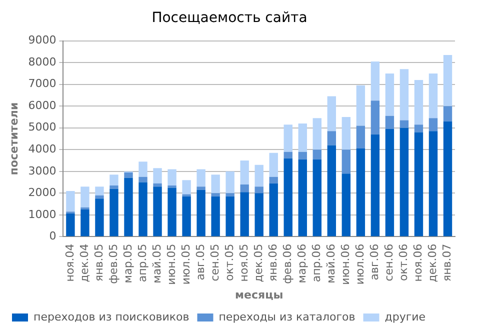  Describe the element at coordinates (405, 317) in the screenshot. I see `legend-label: другие` at that location.